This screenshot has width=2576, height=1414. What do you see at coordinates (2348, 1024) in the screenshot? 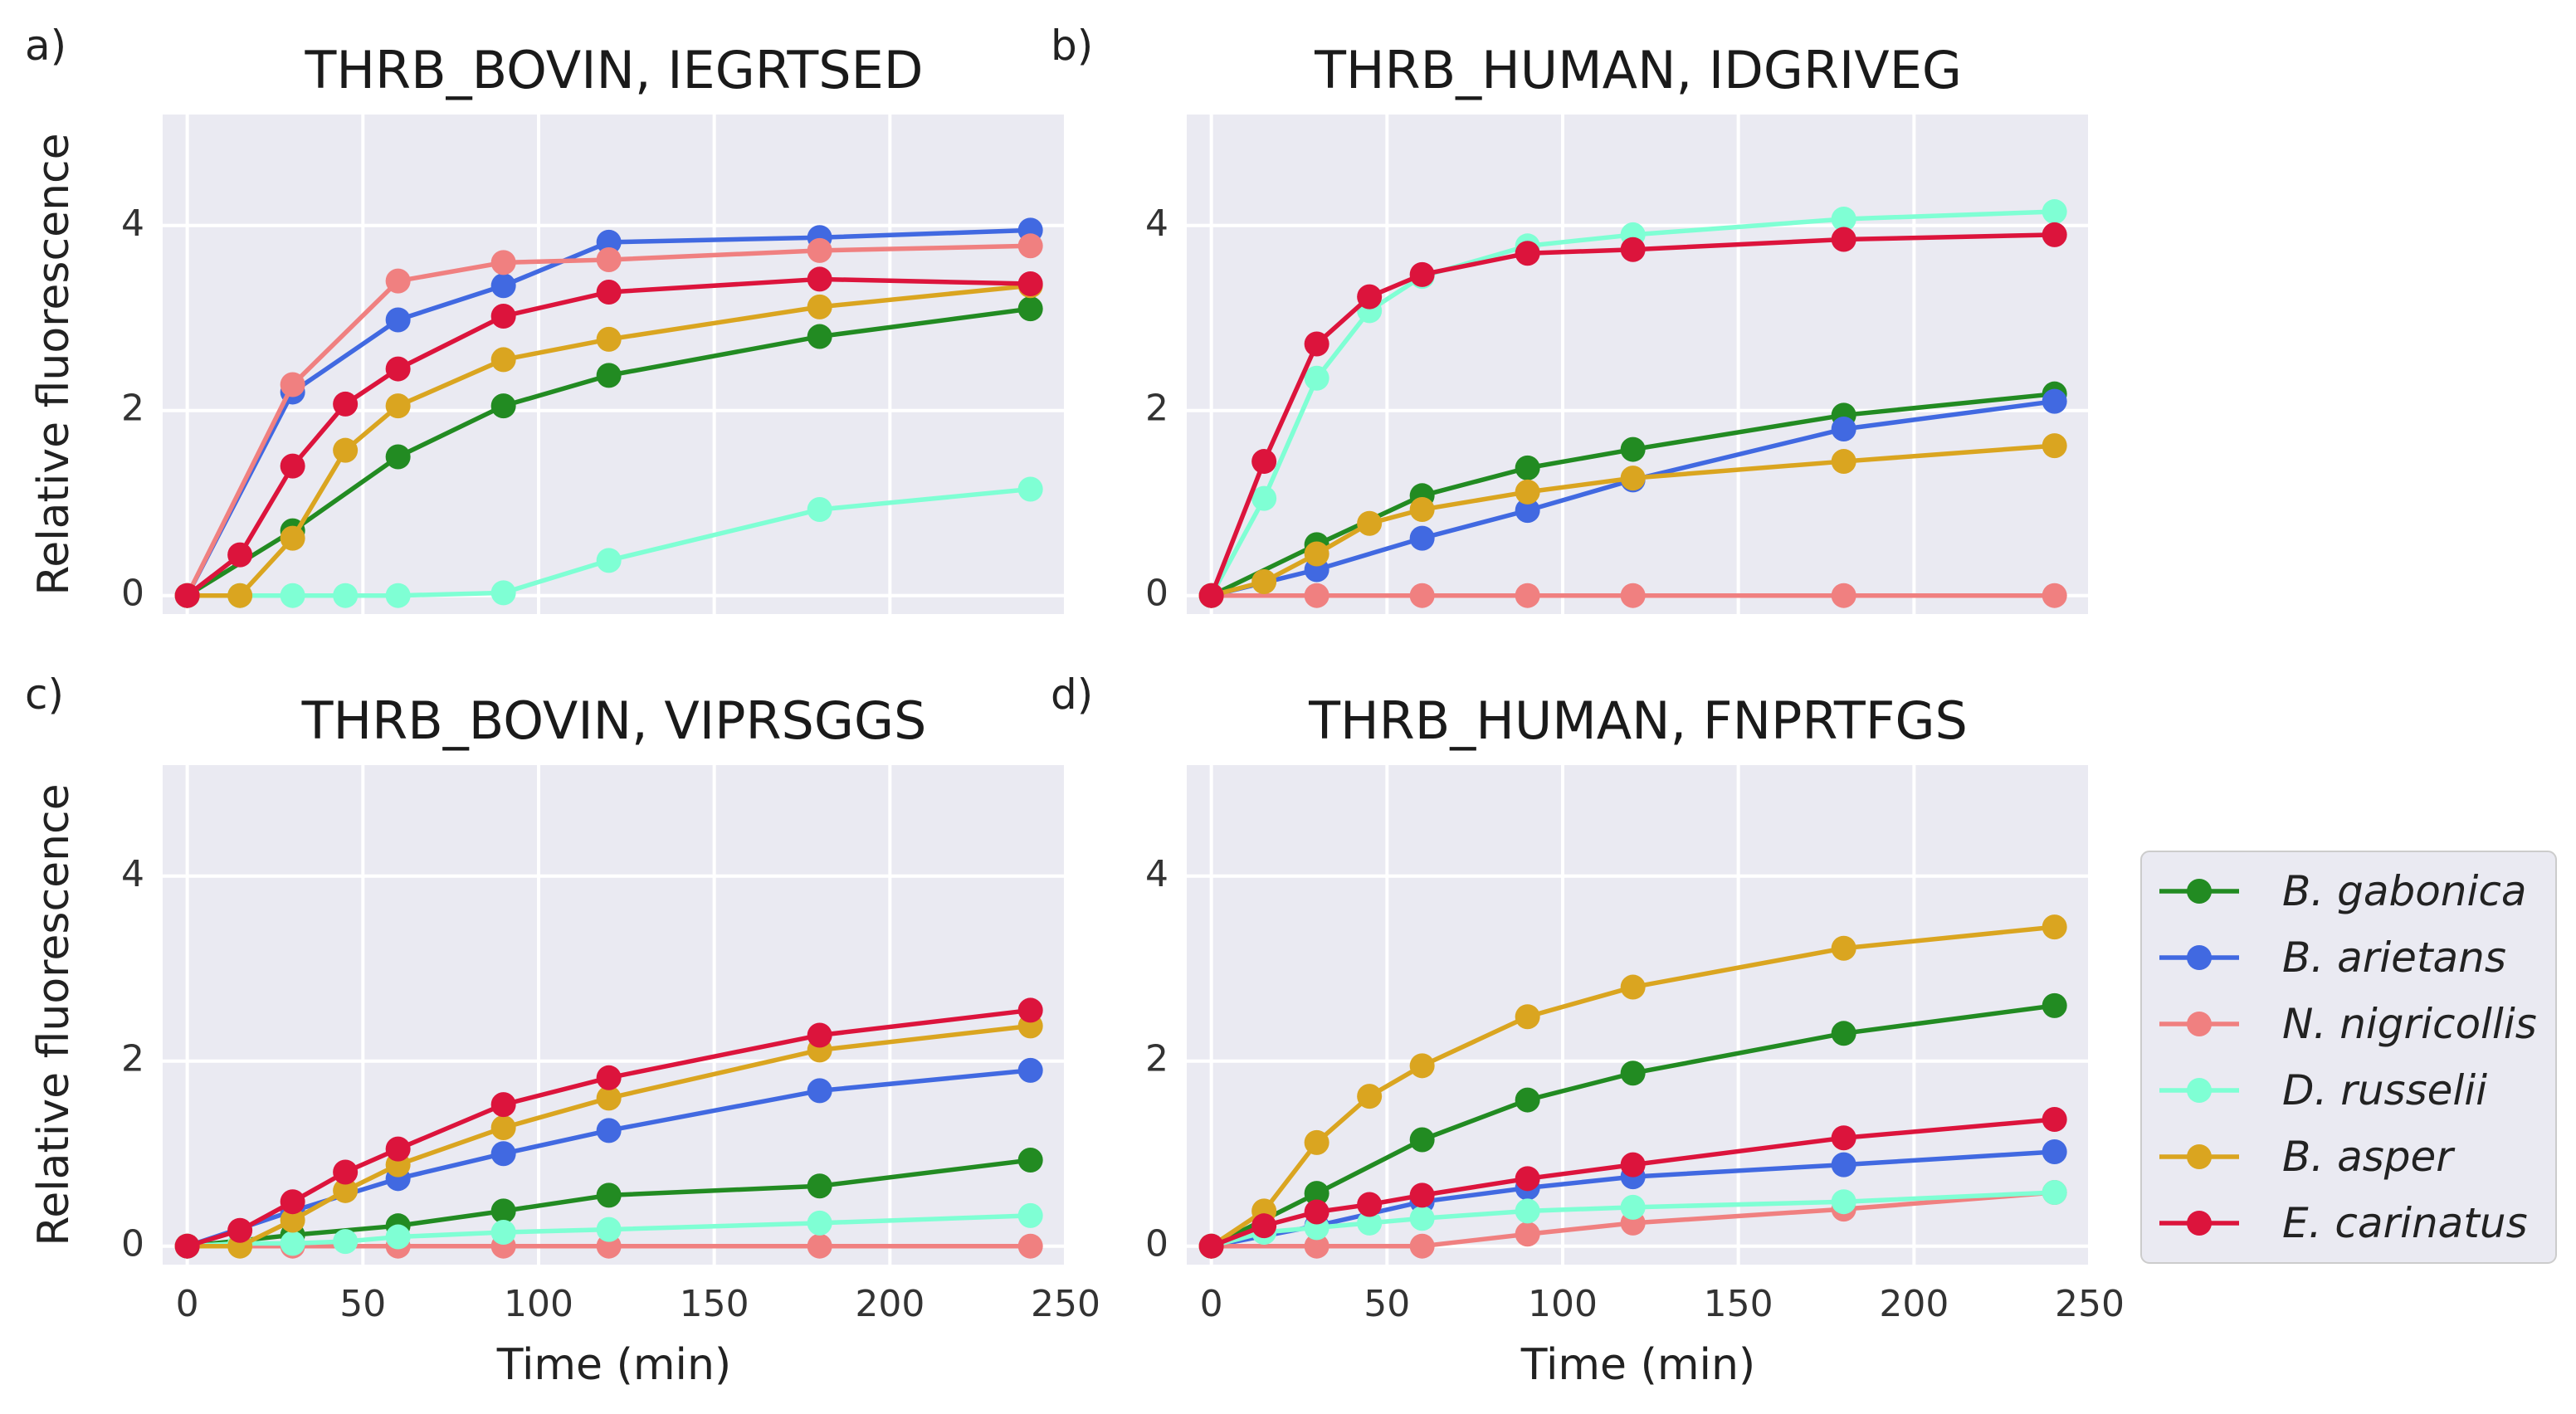
I see `legend-item: N. nigricollis` at bounding box center [2348, 1024].